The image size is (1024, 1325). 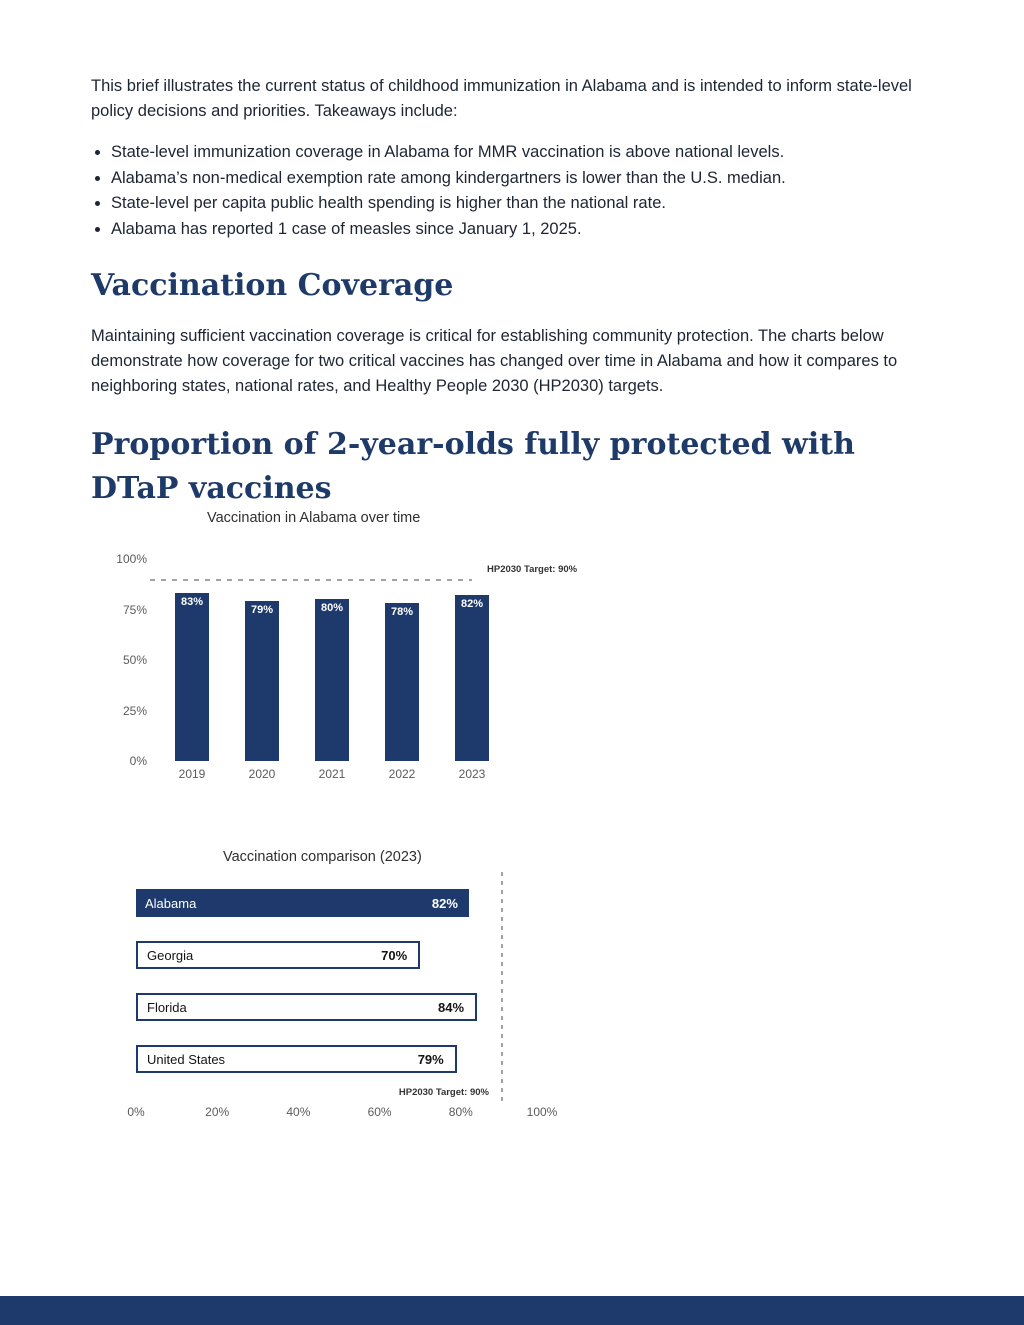 What do you see at coordinates (512, 1310) in the screenshot?
I see `footer-bar` at bounding box center [512, 1310].